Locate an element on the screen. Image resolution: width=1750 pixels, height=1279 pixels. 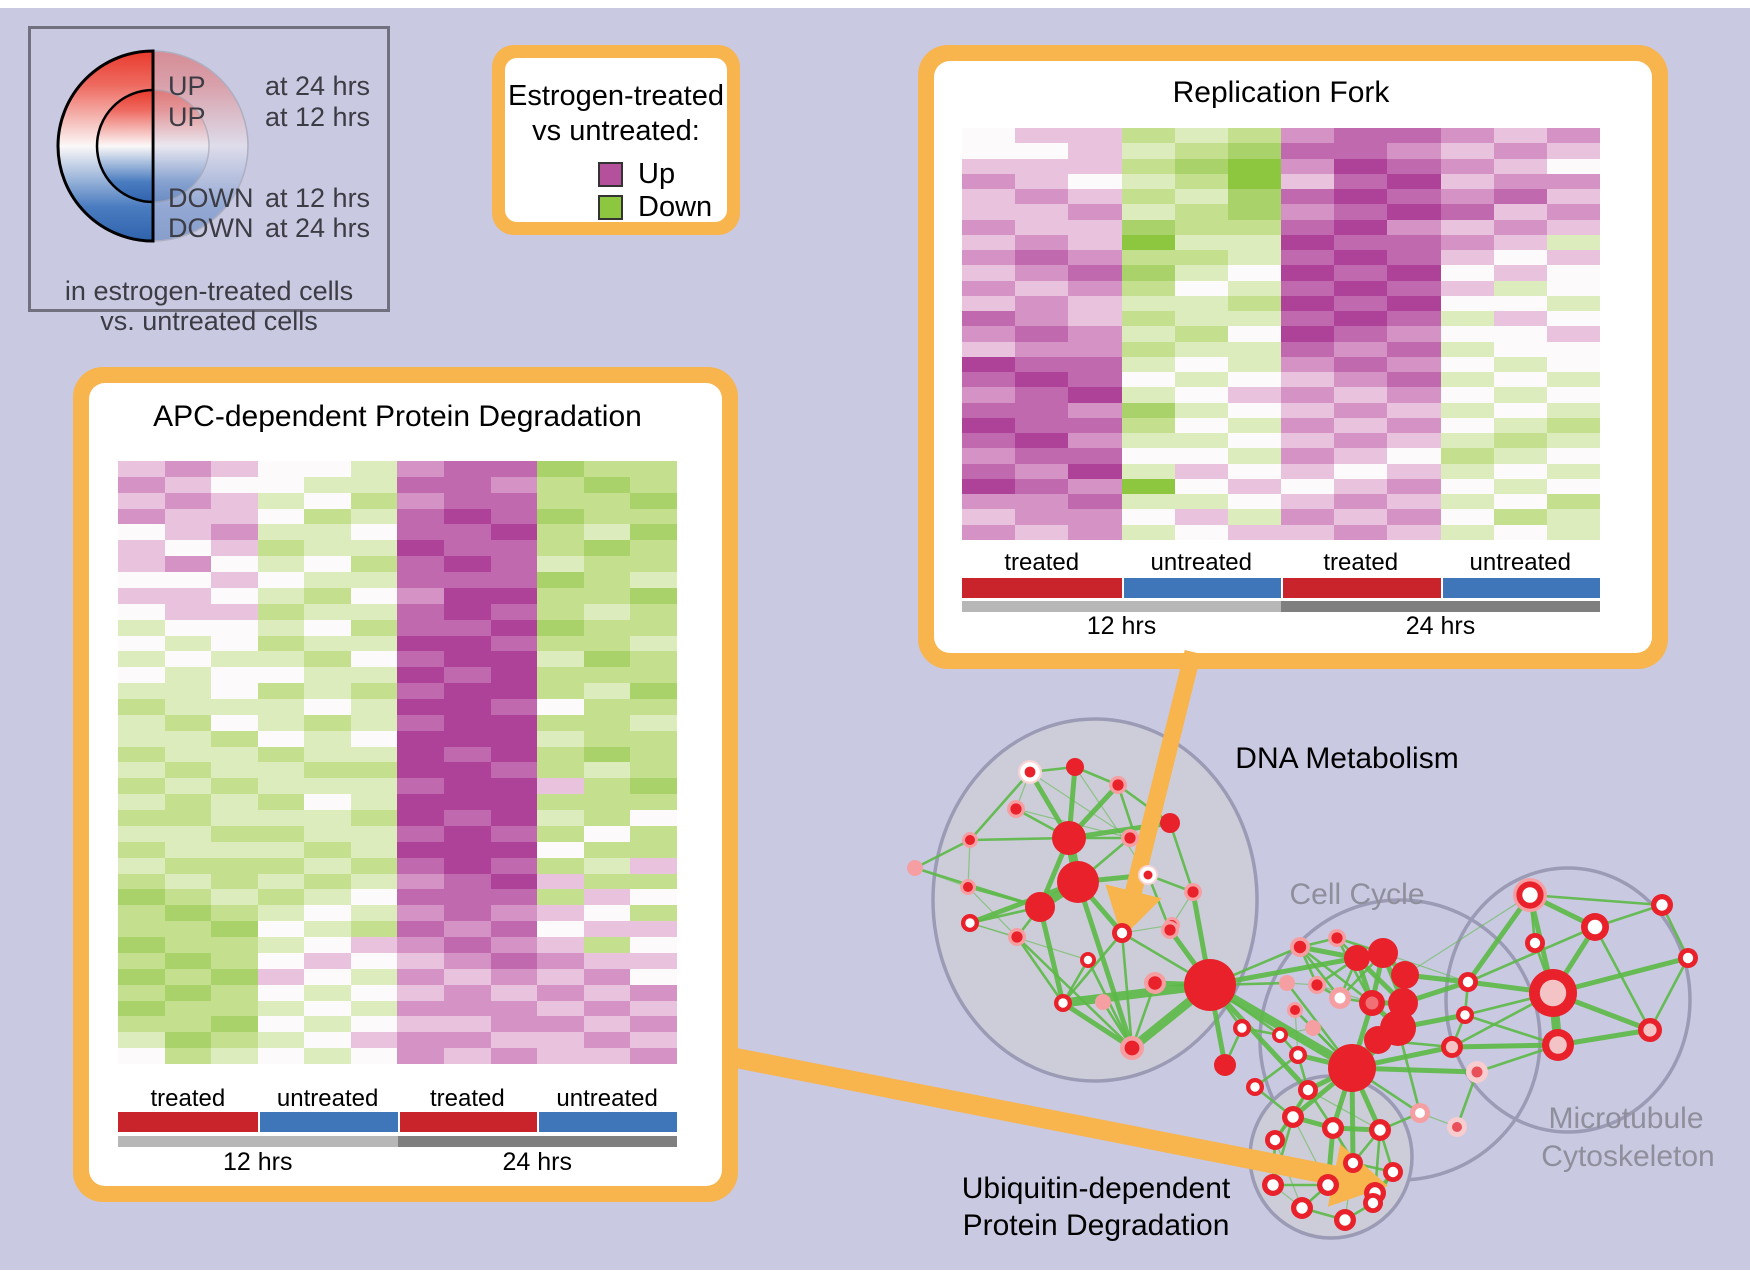
rf-heatmap is located at coordinates (1281, 334).